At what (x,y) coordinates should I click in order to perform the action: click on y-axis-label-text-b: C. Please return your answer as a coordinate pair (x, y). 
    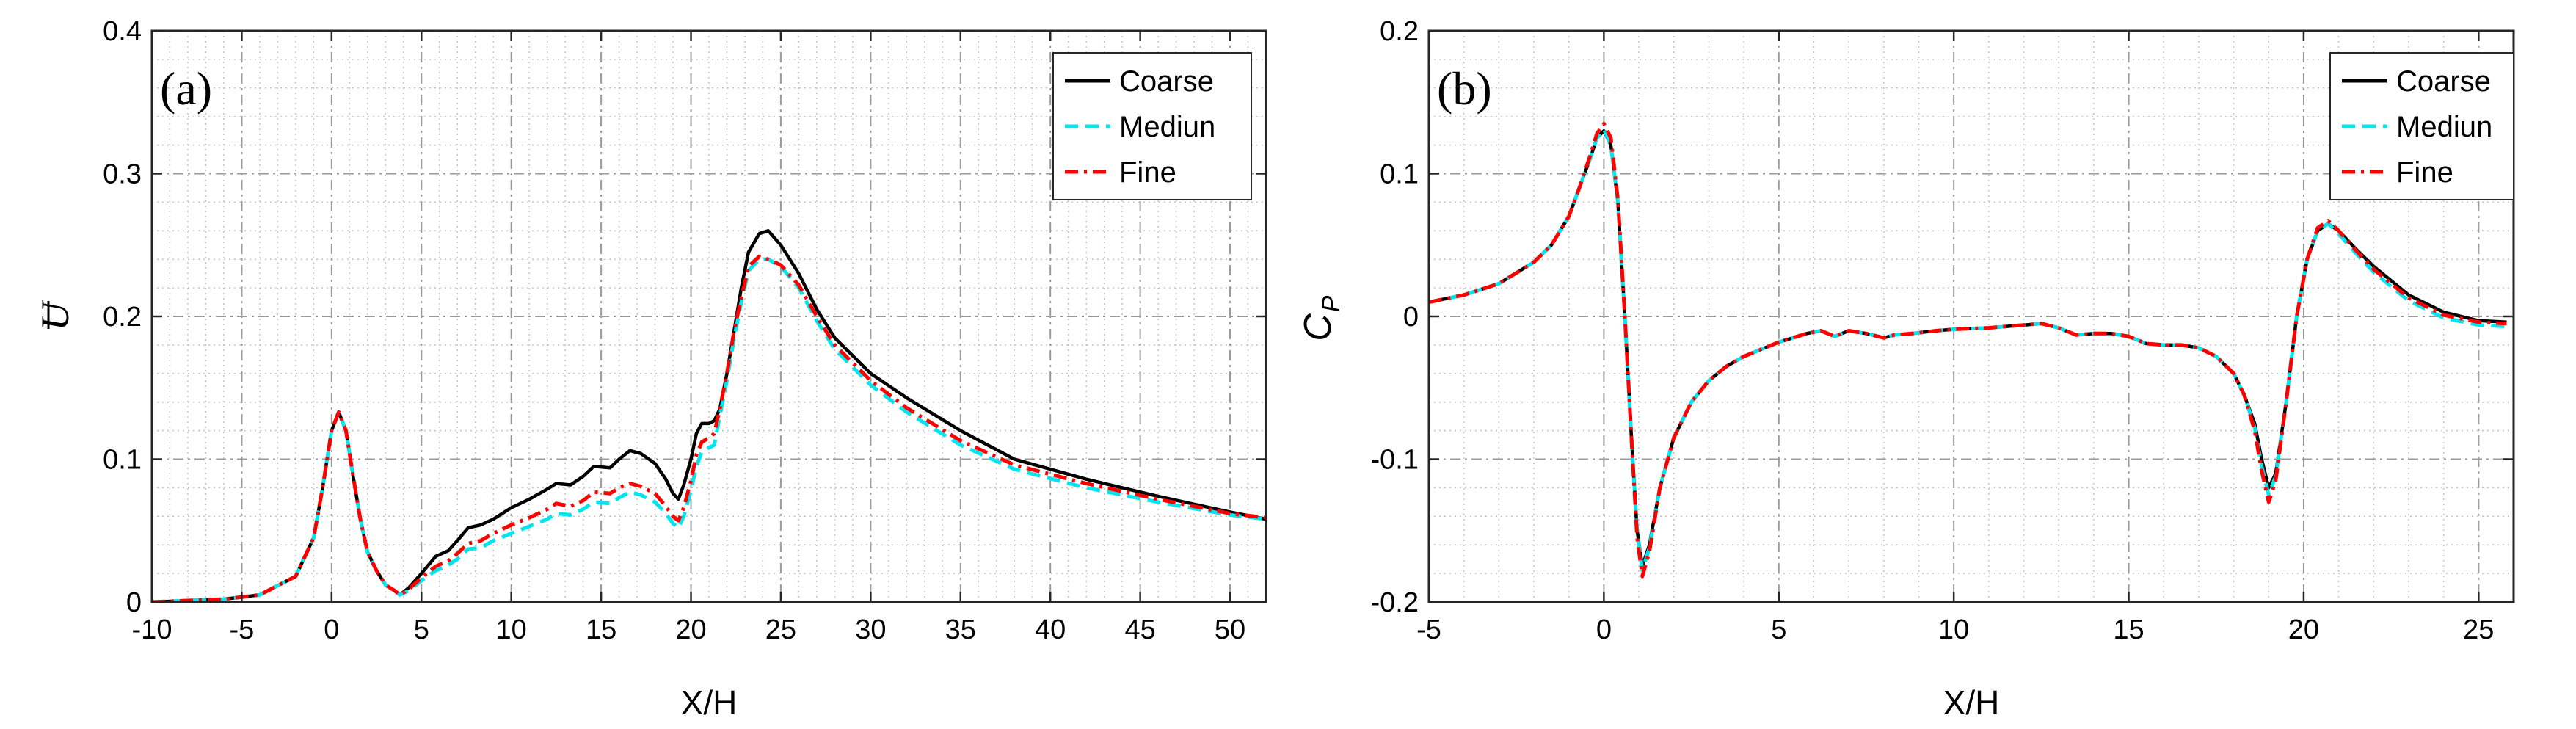
    Looking at the image, I should click on (1318, 327).